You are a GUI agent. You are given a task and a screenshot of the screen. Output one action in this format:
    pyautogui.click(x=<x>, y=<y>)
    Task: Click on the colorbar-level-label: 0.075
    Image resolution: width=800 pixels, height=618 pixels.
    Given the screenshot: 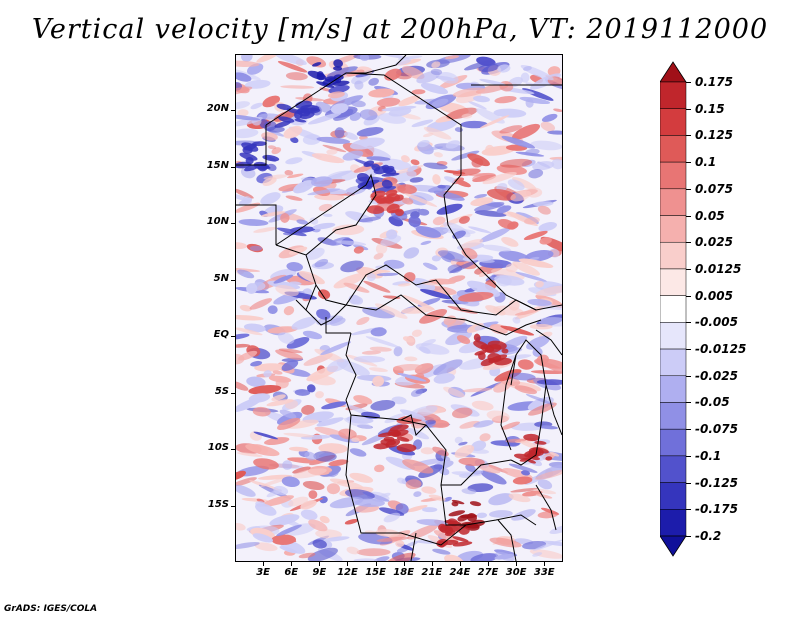 What is the action you would take?
    pyautogui.click(x=714, y=188)
    